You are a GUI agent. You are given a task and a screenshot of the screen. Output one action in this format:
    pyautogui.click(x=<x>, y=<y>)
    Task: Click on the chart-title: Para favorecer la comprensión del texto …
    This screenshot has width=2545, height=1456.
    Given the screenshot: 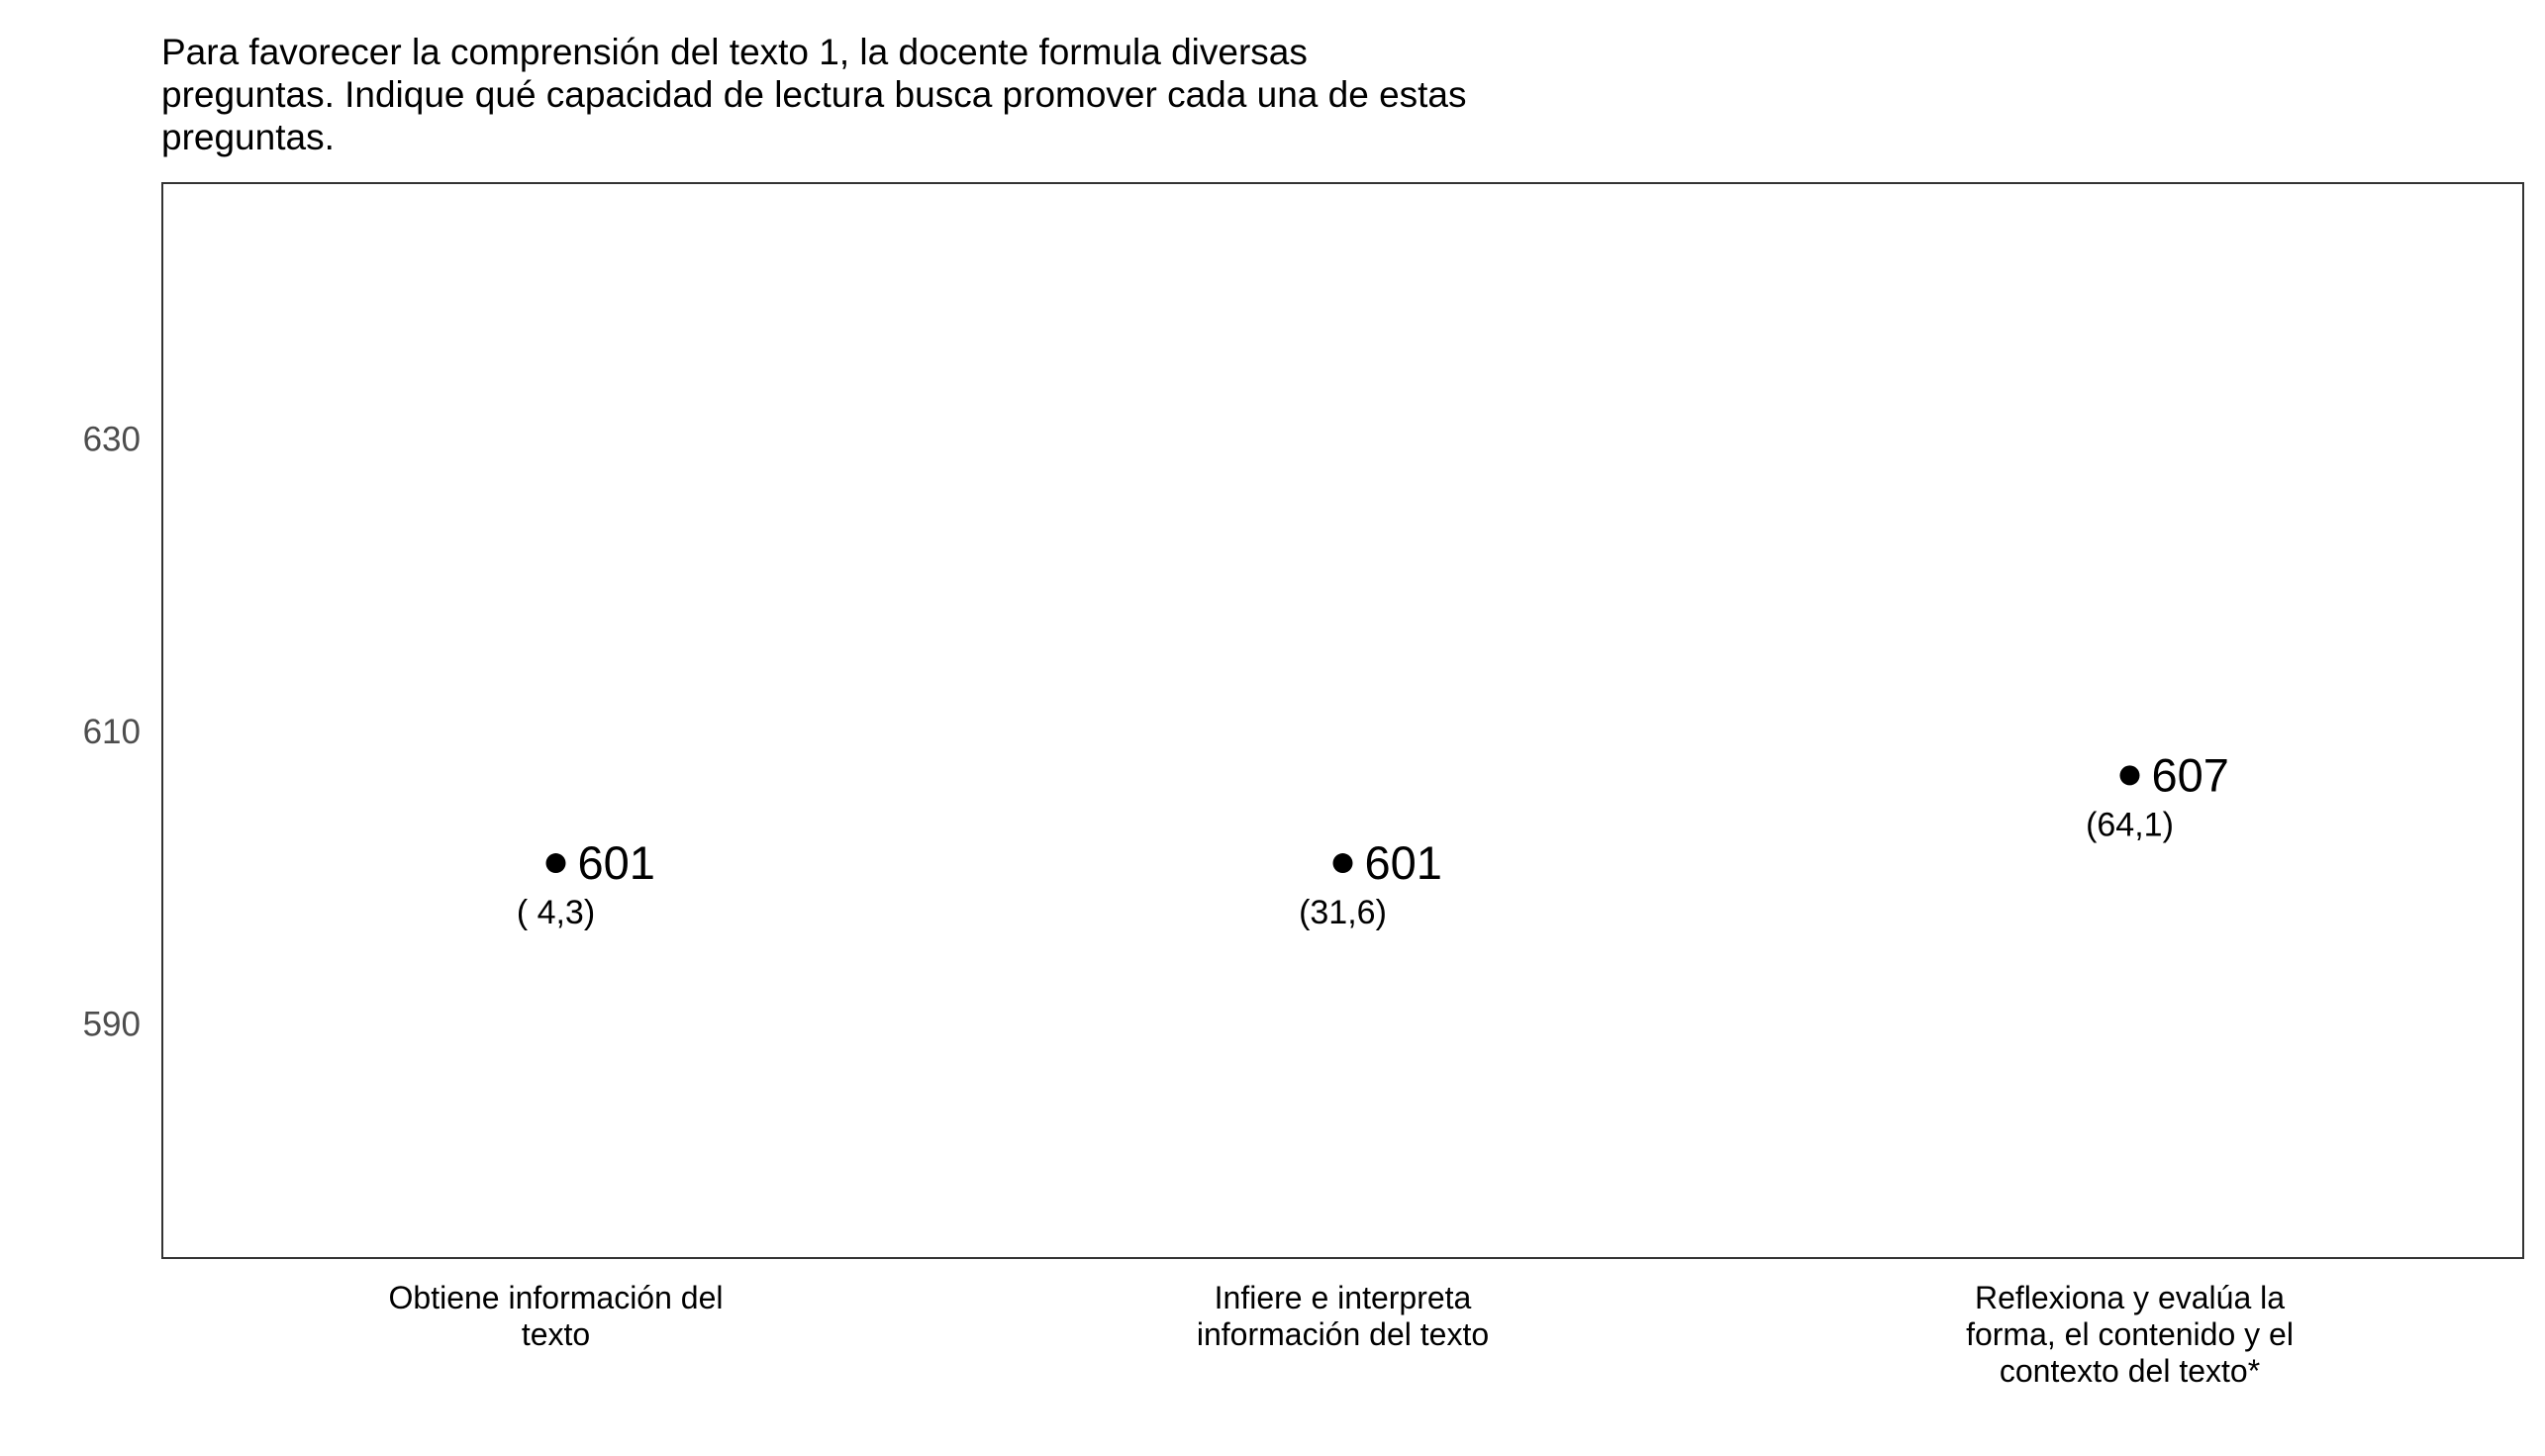 What is the action you would take?
    pyautogui.click(x=814, y=94)
    